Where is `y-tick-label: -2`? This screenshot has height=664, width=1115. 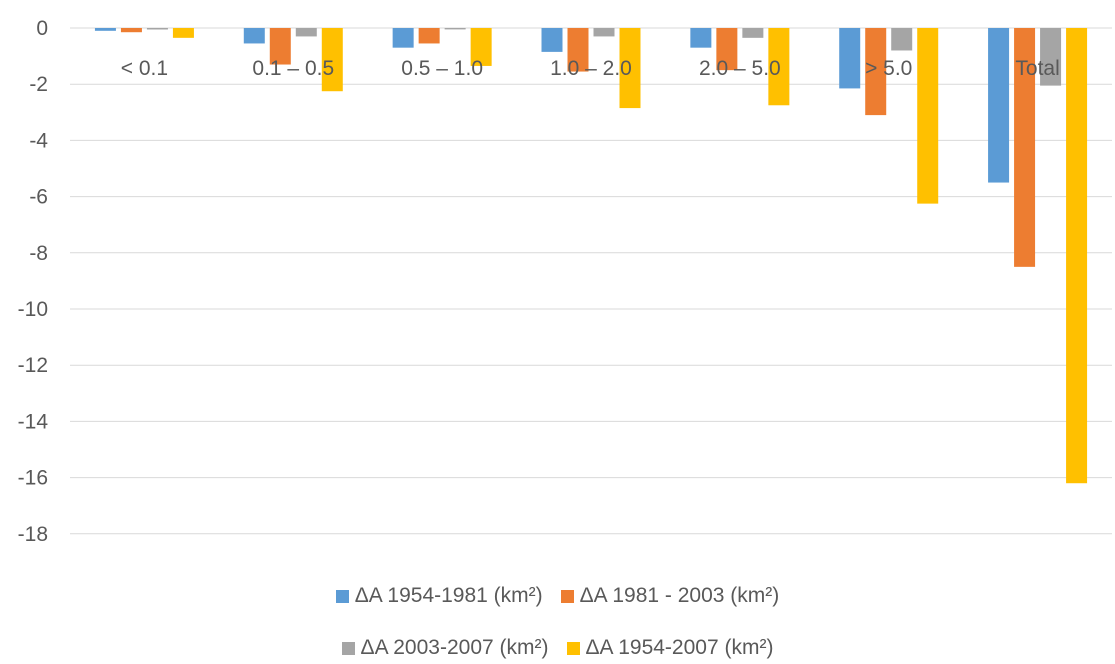
y-tick-label: -2 is located at coordinates (38, 84).